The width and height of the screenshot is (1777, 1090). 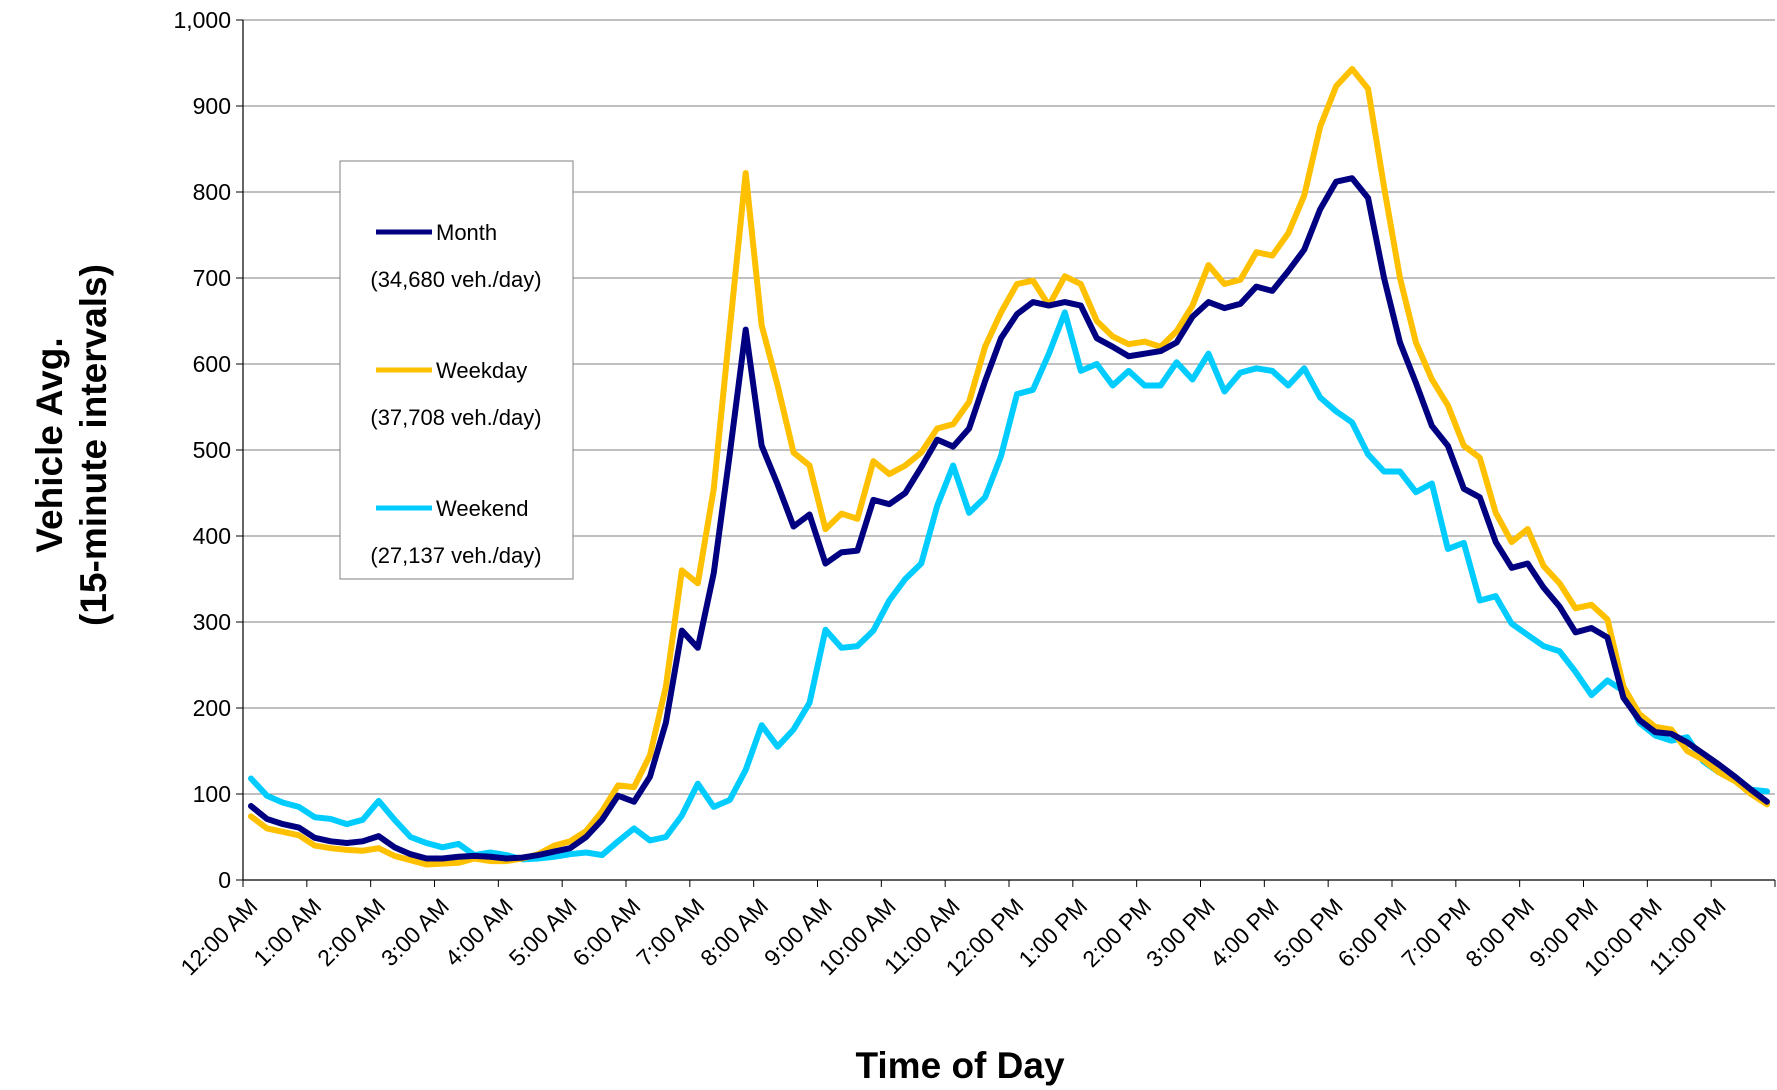 I want to click on x-tick-label: 2:00 AM, so click(x=351, y=932).